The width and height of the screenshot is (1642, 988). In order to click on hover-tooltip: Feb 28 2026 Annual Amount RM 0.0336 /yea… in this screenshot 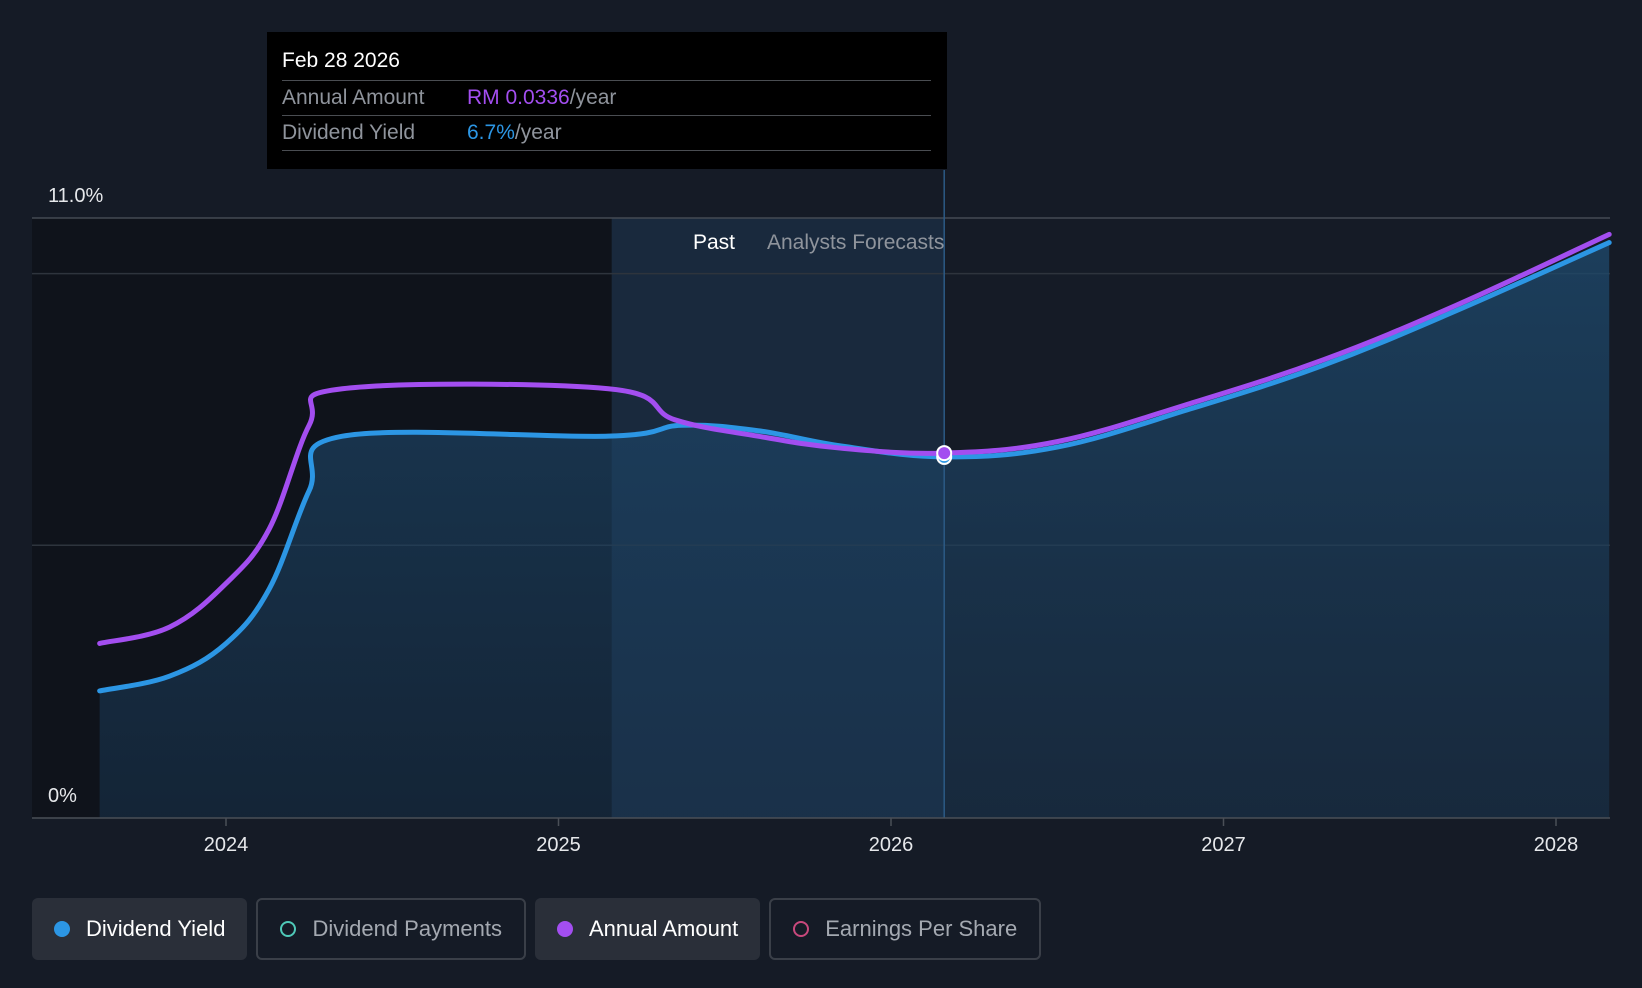, I will do `click(607, 100)`.